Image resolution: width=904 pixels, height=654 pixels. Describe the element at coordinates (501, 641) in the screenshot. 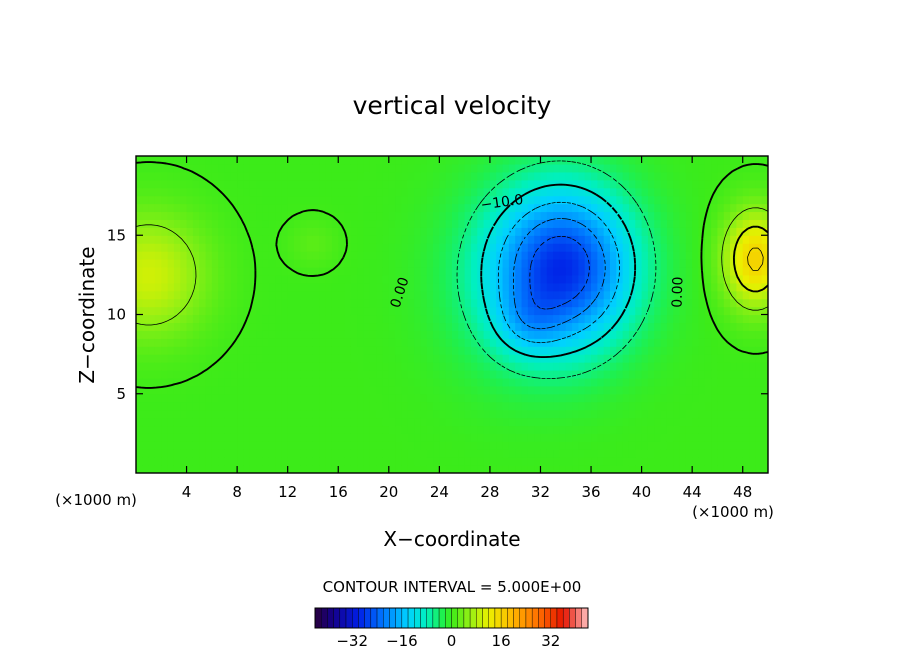

I see `colorbar-tick-label: 16` at that location.